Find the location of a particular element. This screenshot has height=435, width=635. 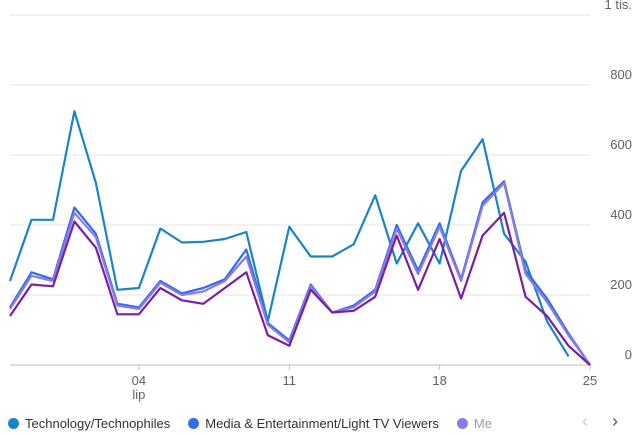

y-tick-label: 400 is located at coordinates (621, 214).